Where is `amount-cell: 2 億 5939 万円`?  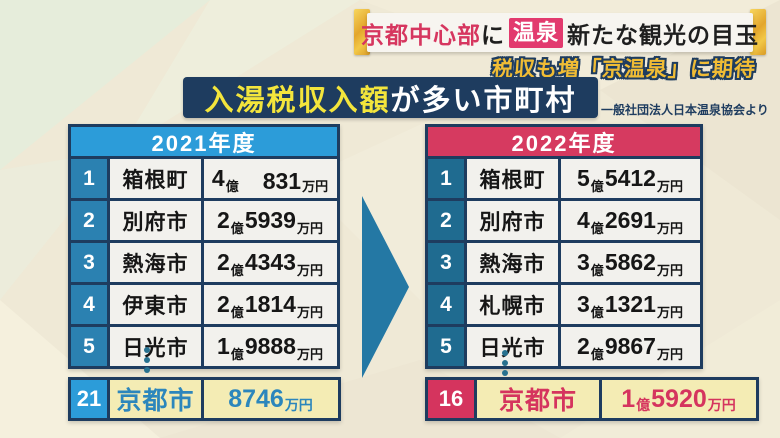 amount-cell: 2 億 5939 万円 is located at coordinates (270, 220).